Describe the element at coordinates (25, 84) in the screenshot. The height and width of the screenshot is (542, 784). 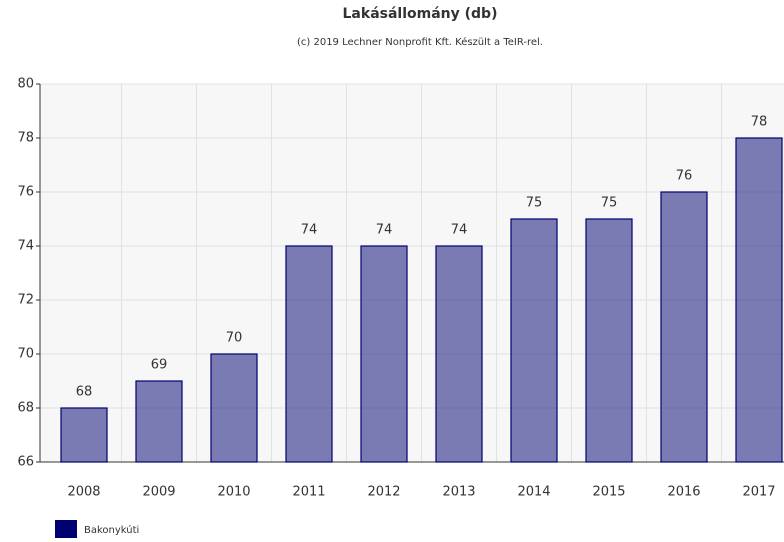
I see `y-tick-label: 80` at that location.